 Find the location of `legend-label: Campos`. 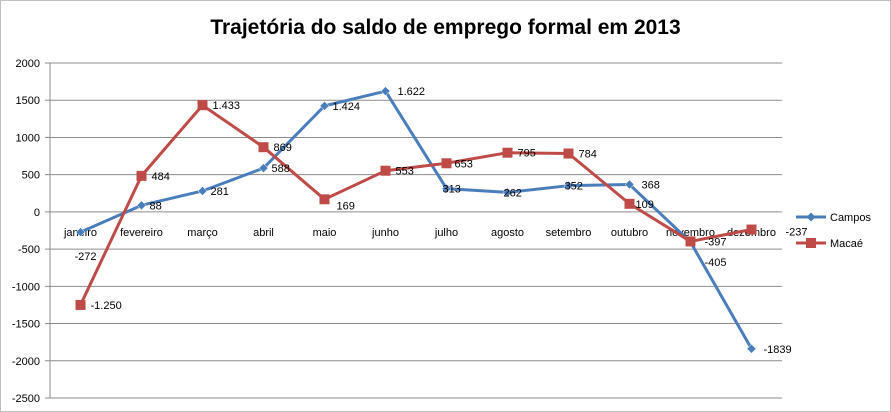

legend-label: Campos is located at coordinates (850, 218).